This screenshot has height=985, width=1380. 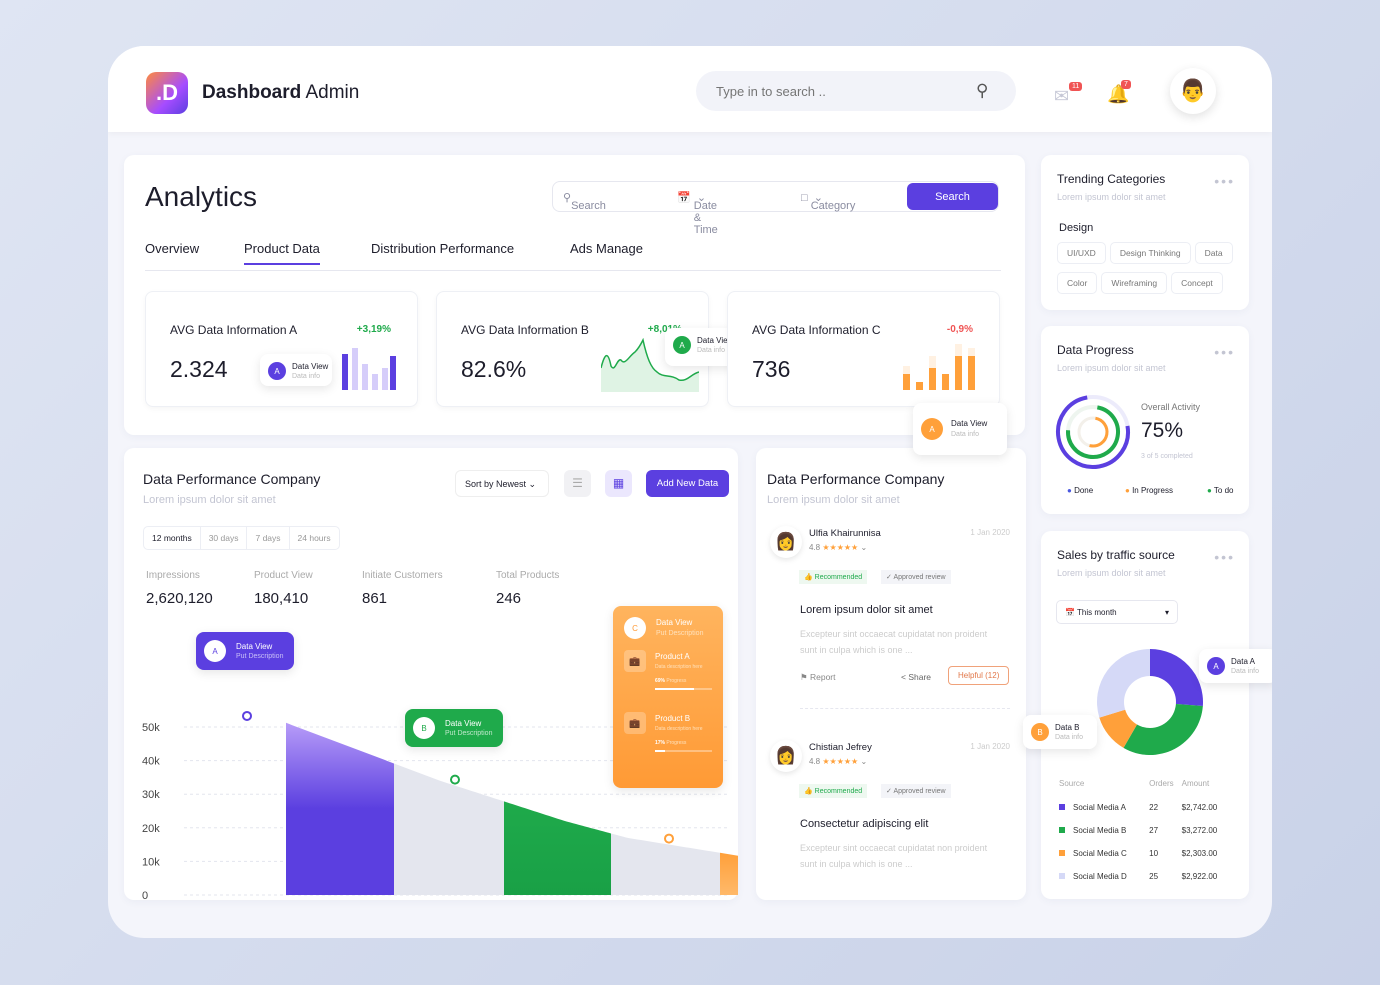 What do you see at coordinates (1171, 407) in the screenshot?
I see `progress-label: Overall Activity` at bounding box center [1171, 407].